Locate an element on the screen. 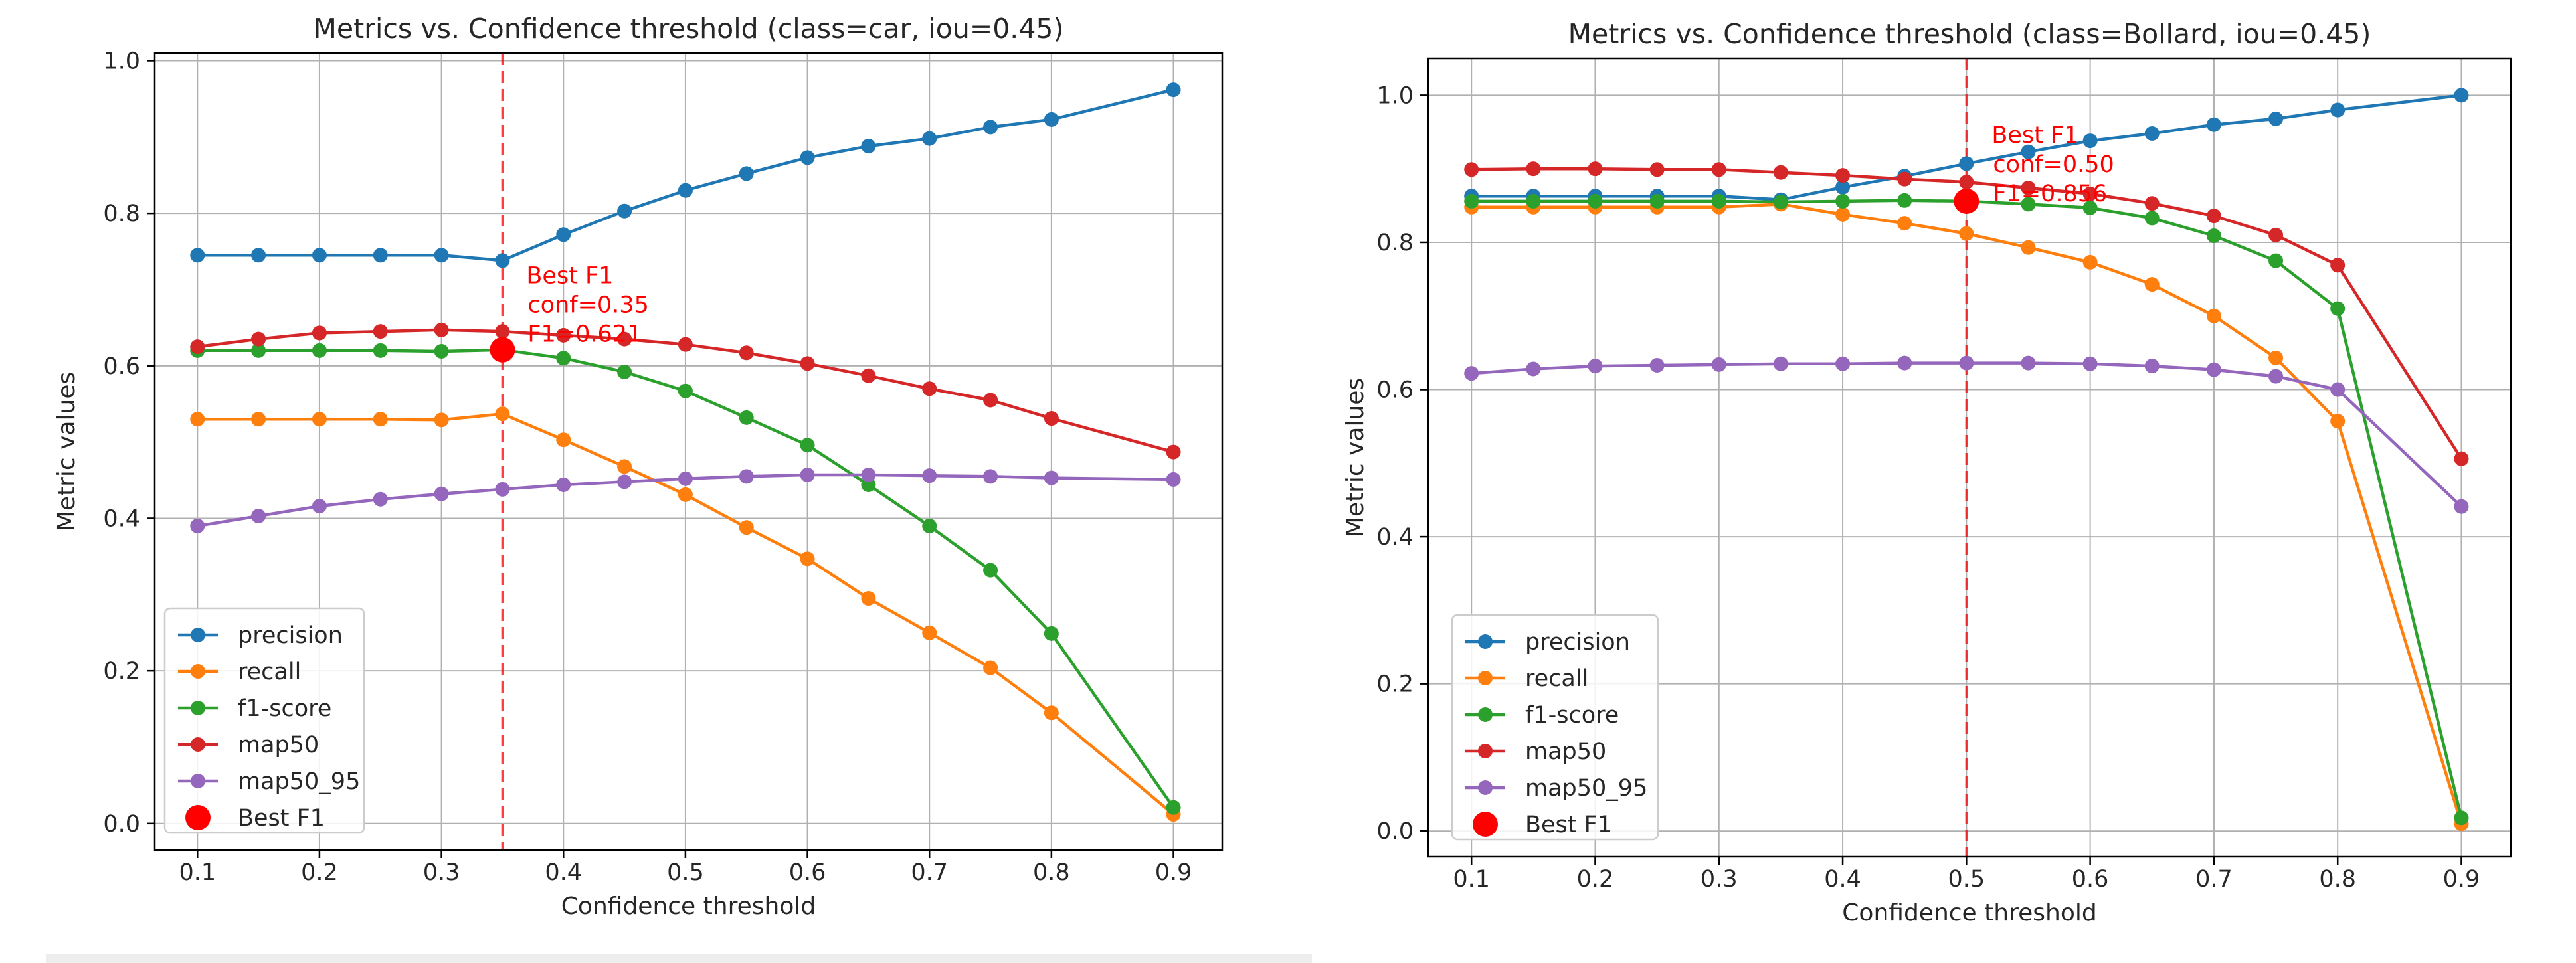 Image resolution: width=2576 pixels, height=963 pixels. best-f1-annotation: F1=0.856 is located at coordinates (2050, 194).